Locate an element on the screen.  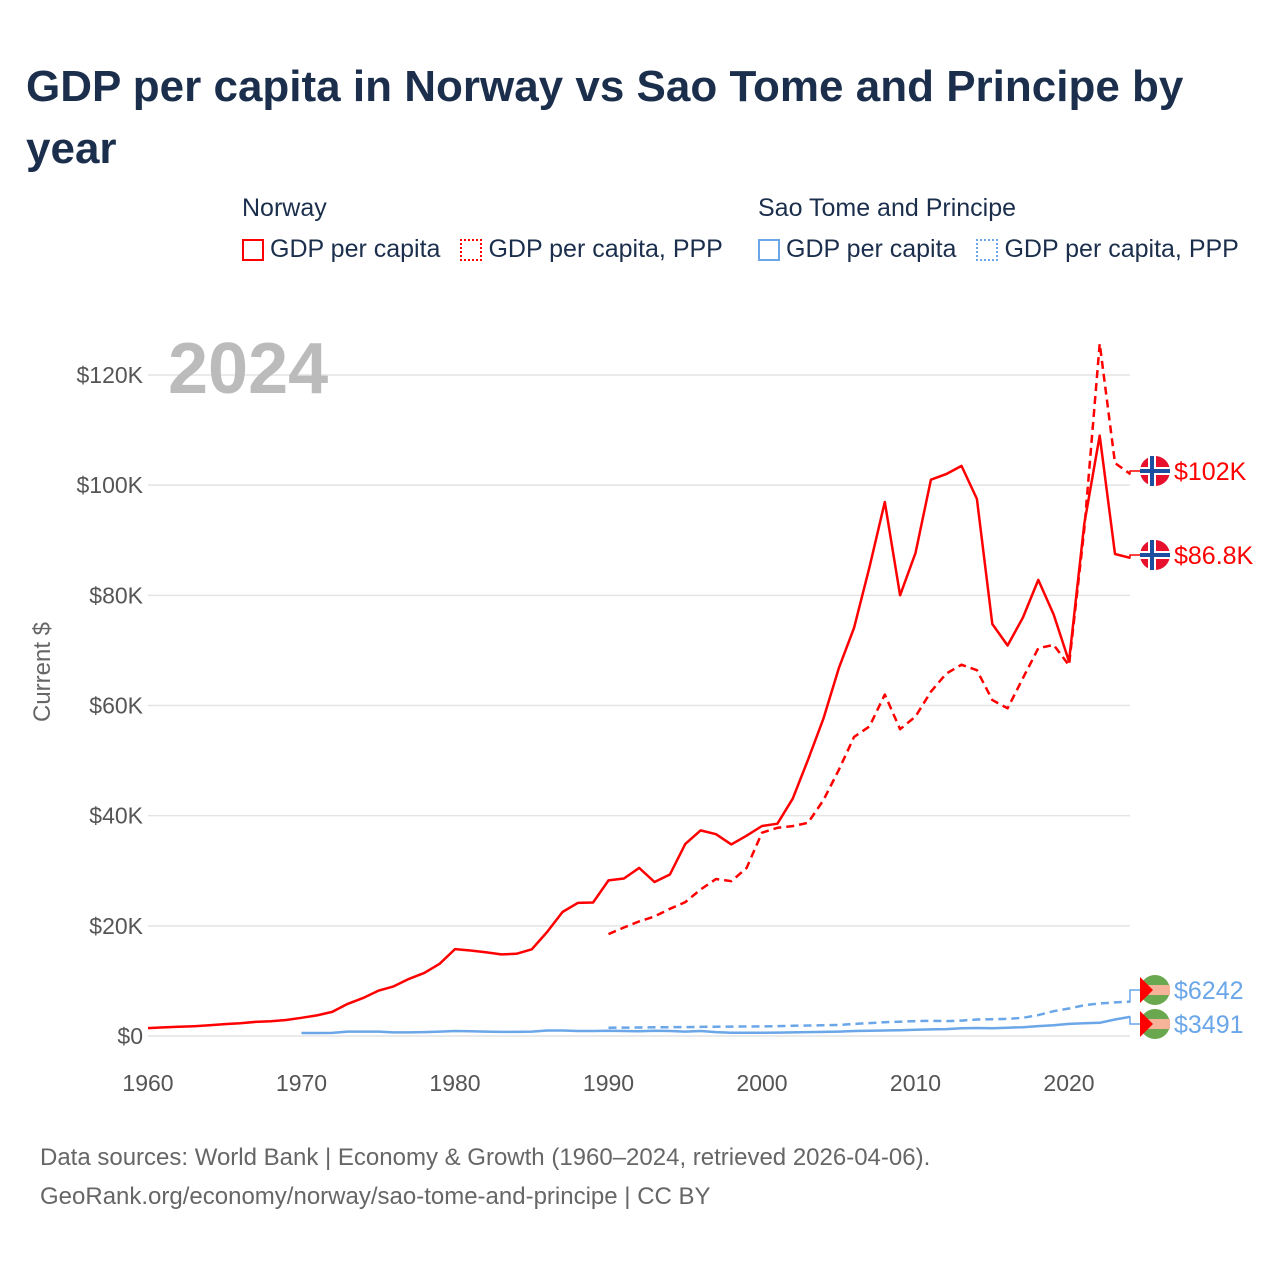
x-tick-label: 2000 is located at coordinates (761, 1083).